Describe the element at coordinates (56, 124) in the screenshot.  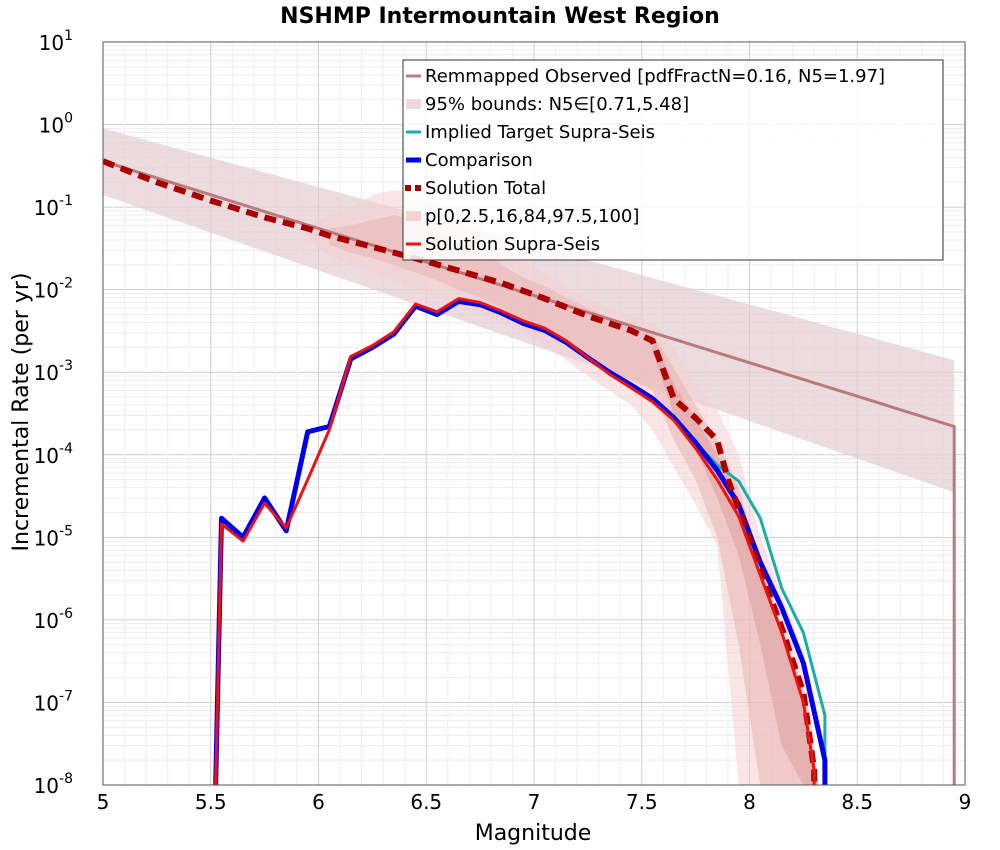
I see `y-tick-label: 10⁰` at that location.